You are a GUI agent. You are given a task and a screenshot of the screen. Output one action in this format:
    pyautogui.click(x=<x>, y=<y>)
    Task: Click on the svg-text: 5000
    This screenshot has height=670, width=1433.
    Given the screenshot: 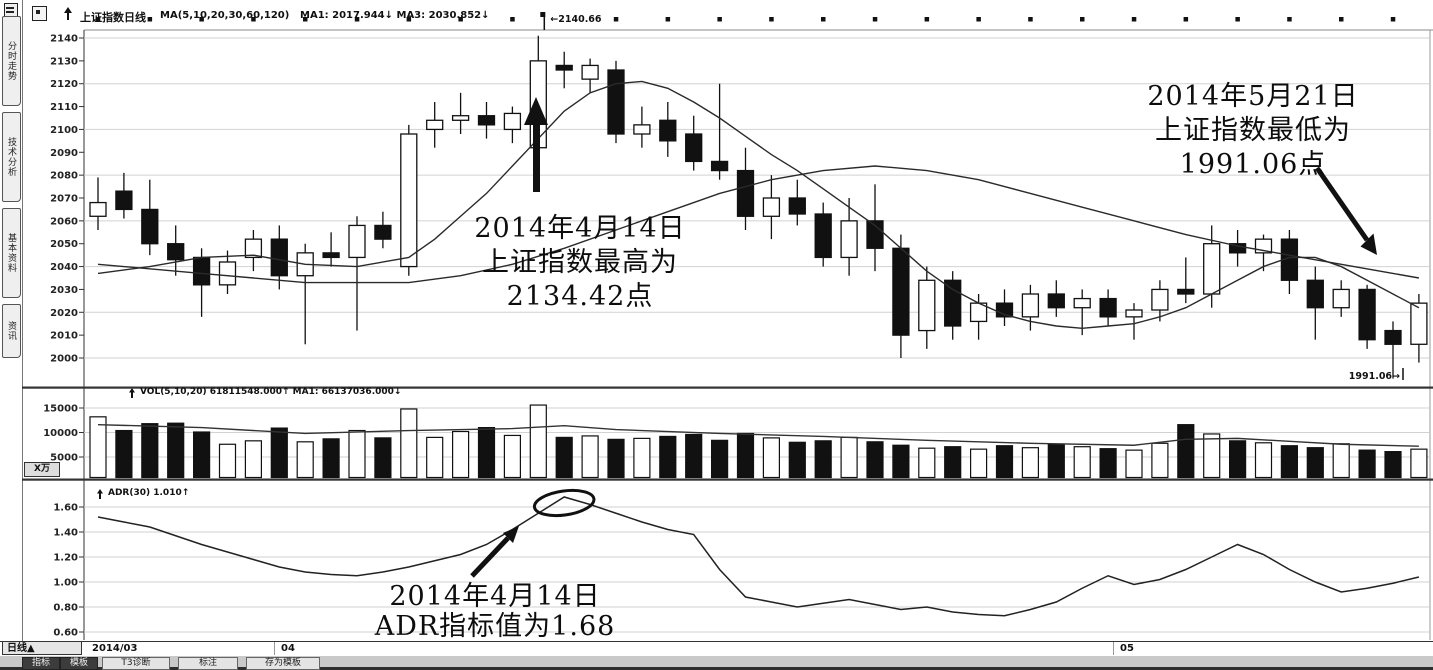 What is the action you would take?
    pyautogui.click(x=64, y=458)
    